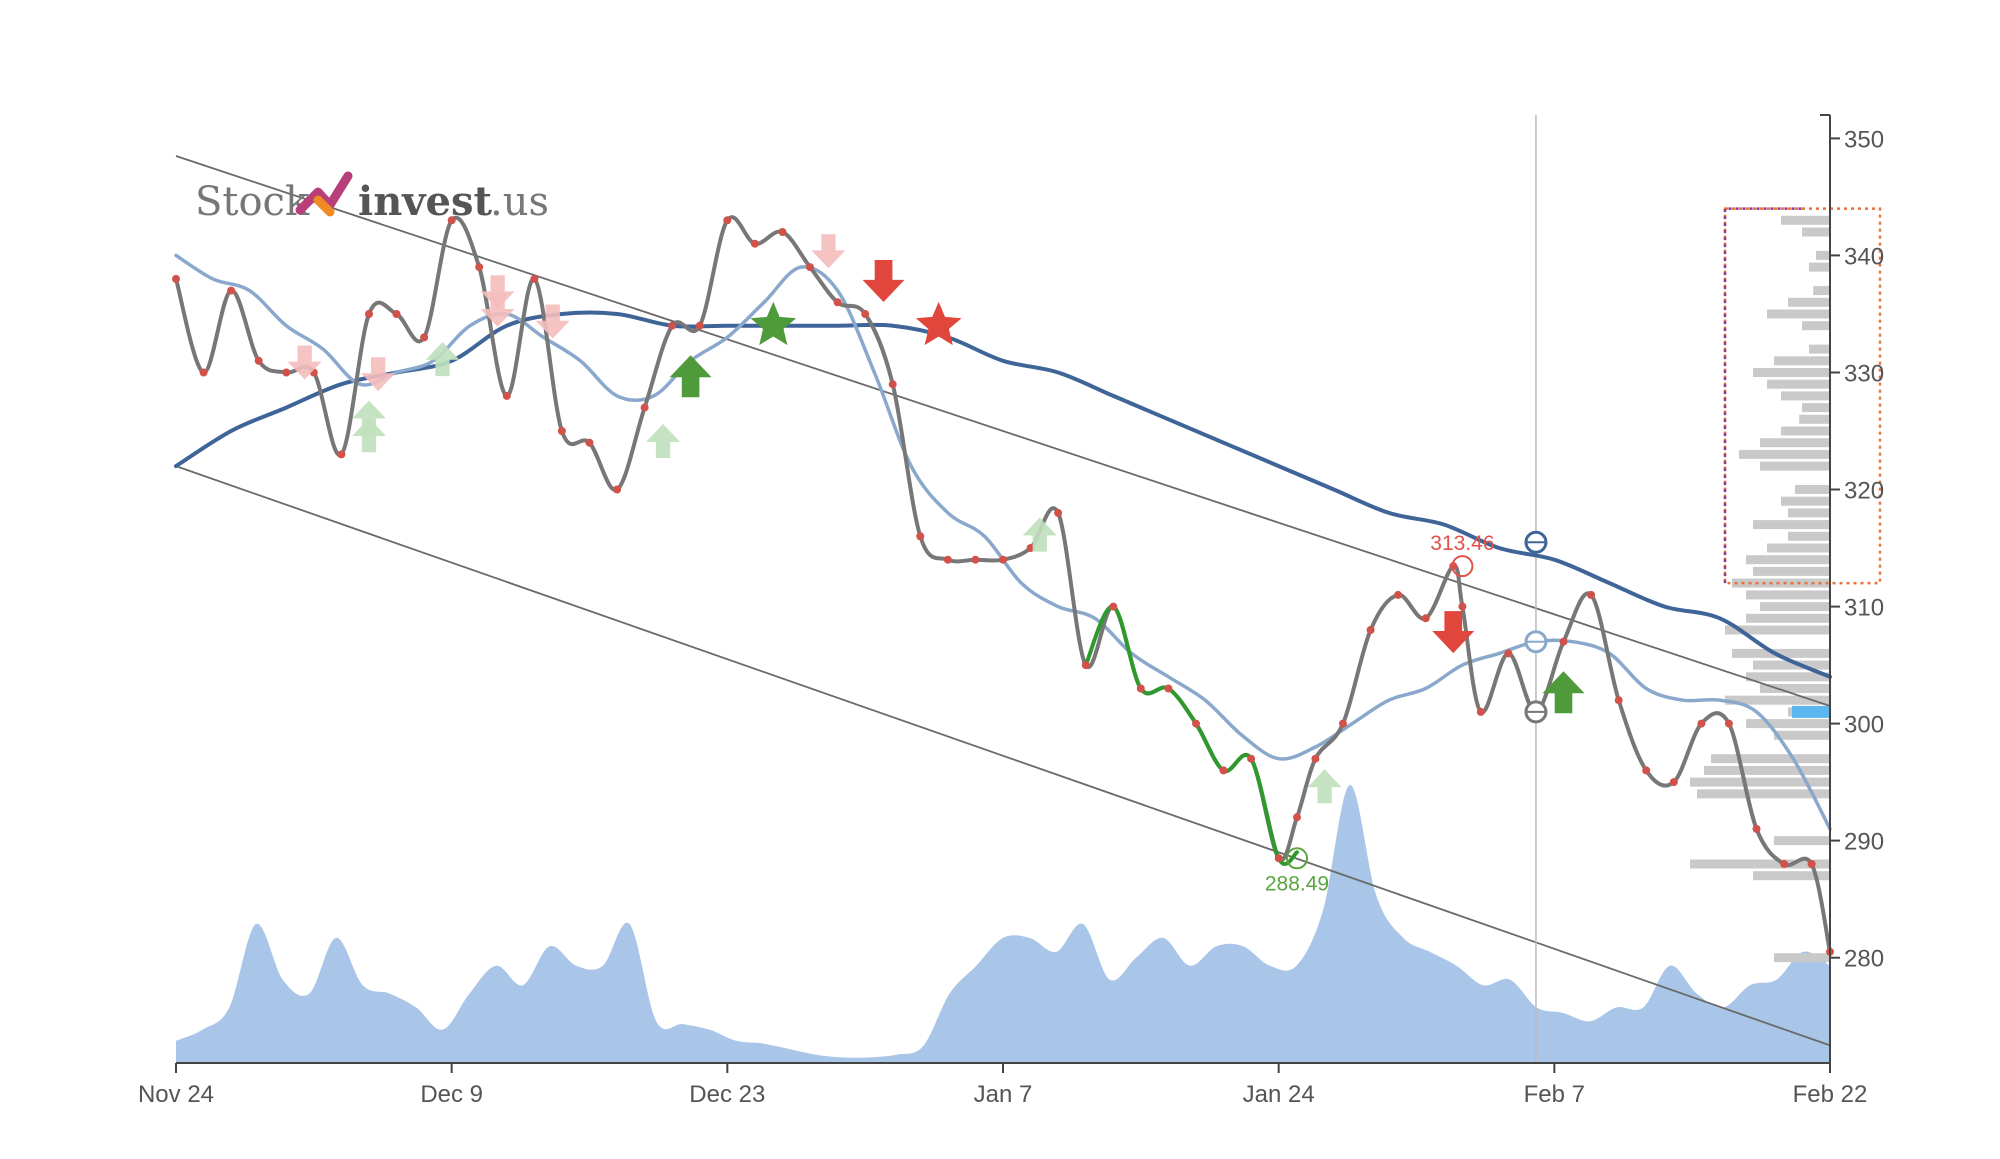 Image resolution: width=2000 pixels, height=1159 pixels. Describe the element at coordinates (1864, 608) in the screenshot. I see `y-tick-label: 310` at that location.